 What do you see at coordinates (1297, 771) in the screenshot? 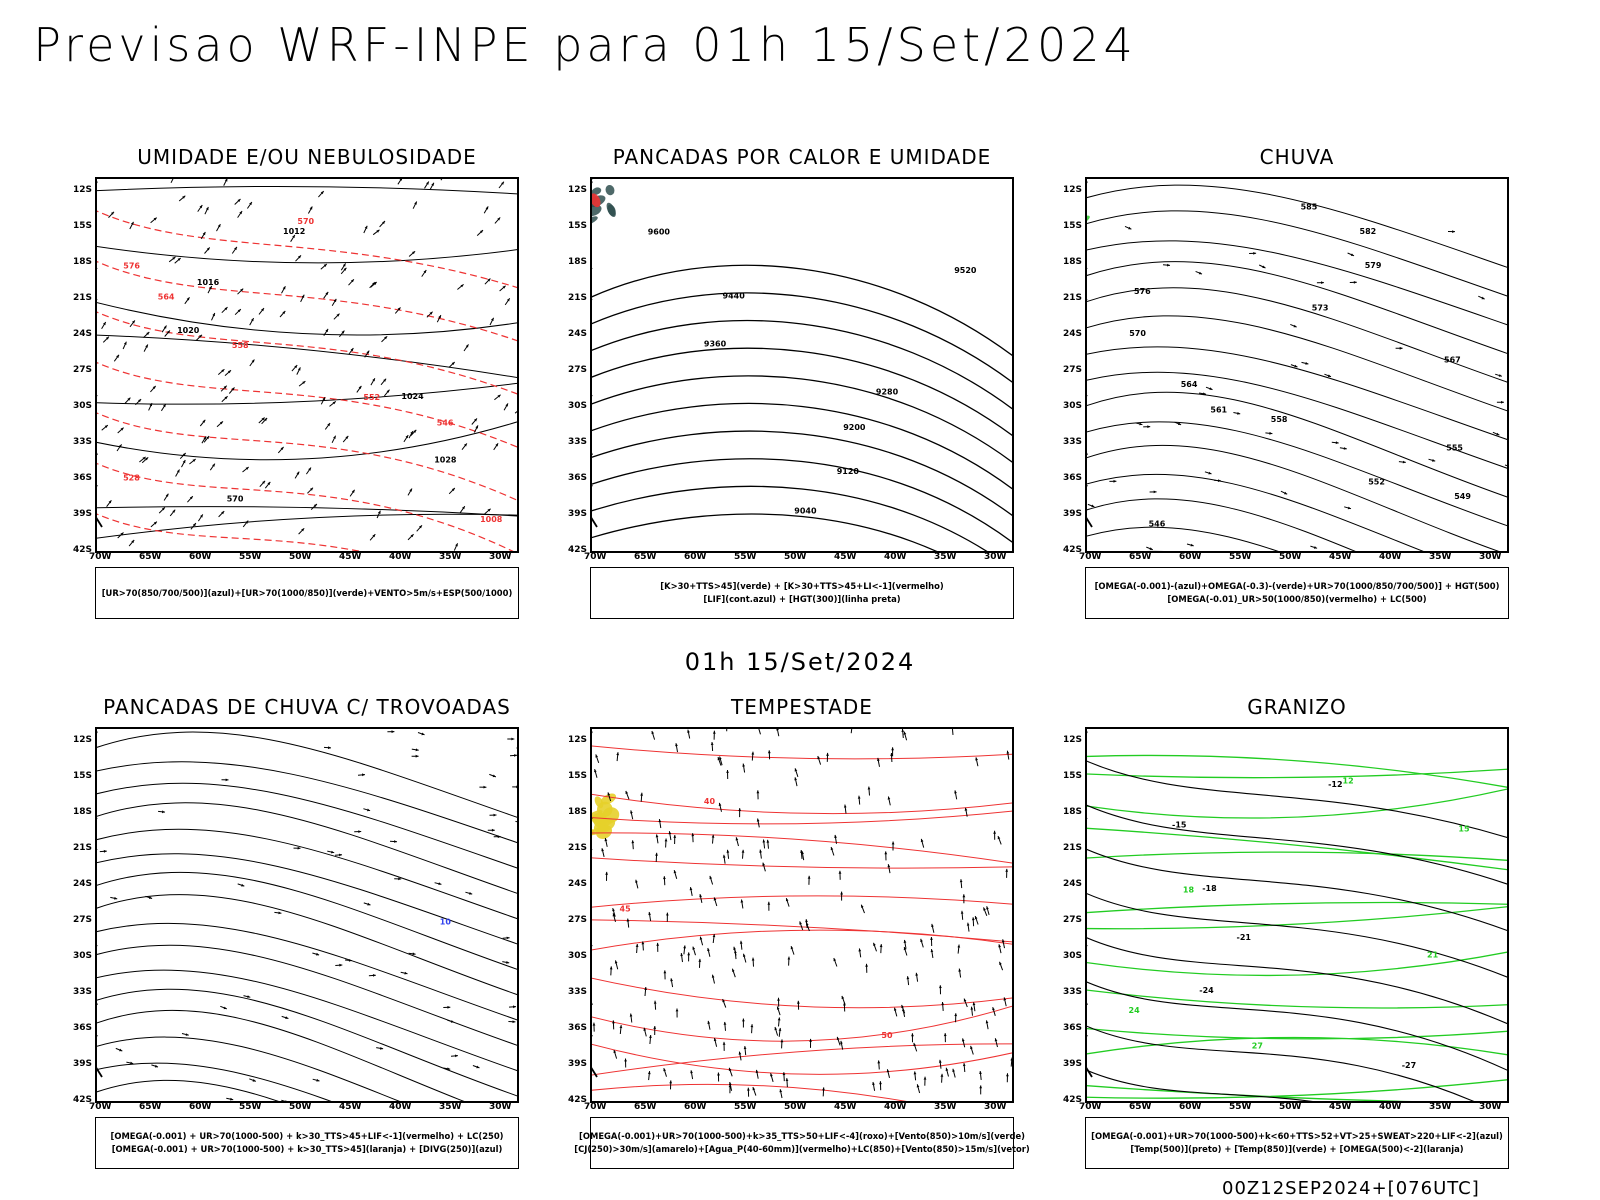
I see `temp850-contour` at bounding box center [1297, 771].